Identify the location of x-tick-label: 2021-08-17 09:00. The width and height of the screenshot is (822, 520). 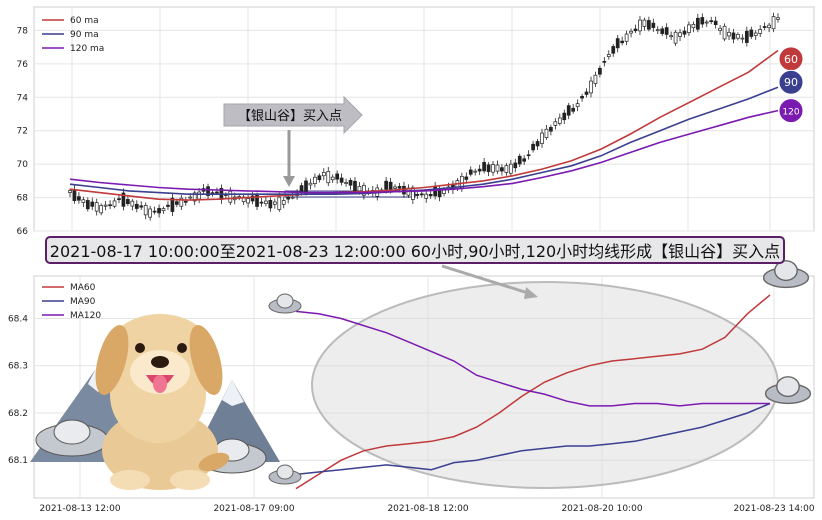
(253, 509).